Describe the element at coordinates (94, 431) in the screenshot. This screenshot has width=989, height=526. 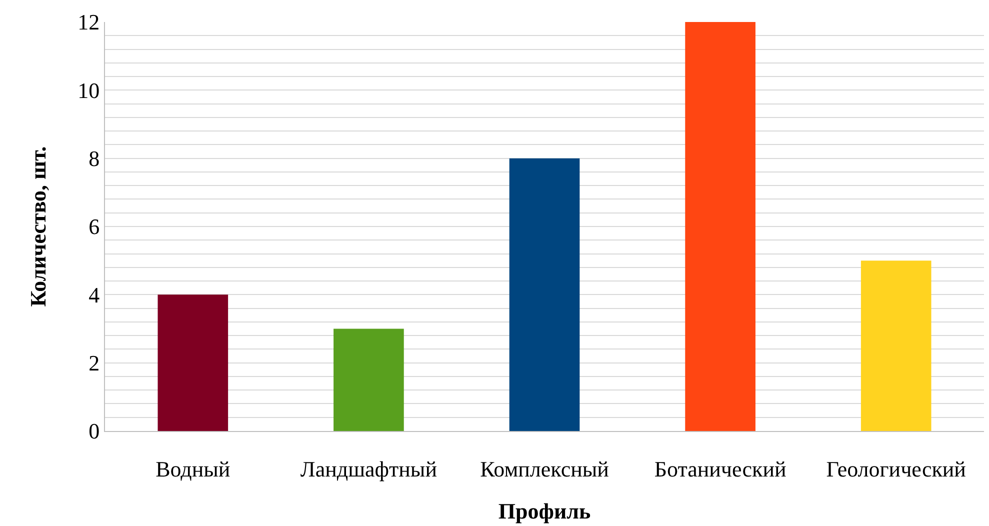
I see `y-tick-label: 0` at that location.